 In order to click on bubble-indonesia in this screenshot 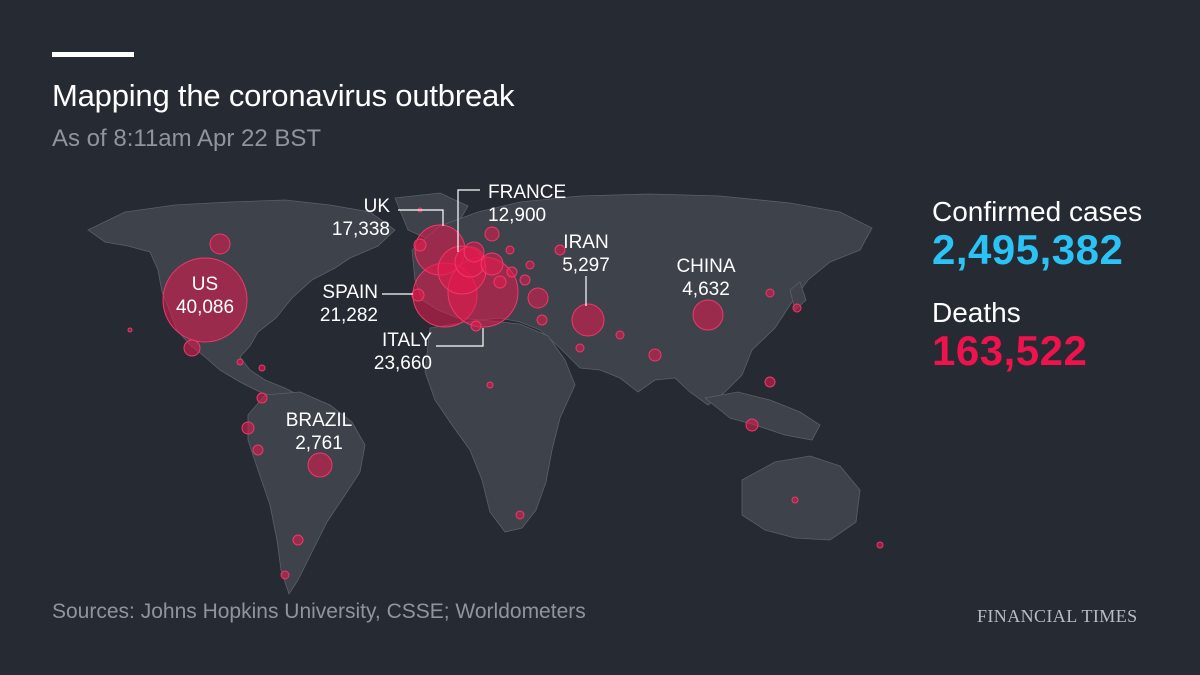, I will do `click(752, 425)`.